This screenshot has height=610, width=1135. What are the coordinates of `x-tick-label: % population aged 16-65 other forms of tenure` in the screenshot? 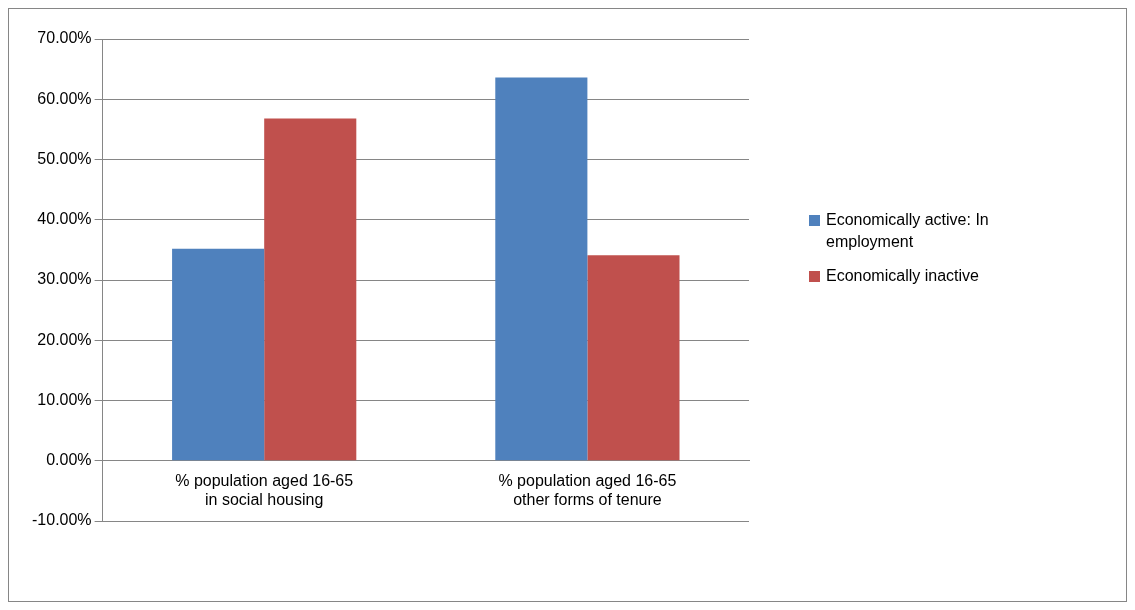 It's located at (587, 489).